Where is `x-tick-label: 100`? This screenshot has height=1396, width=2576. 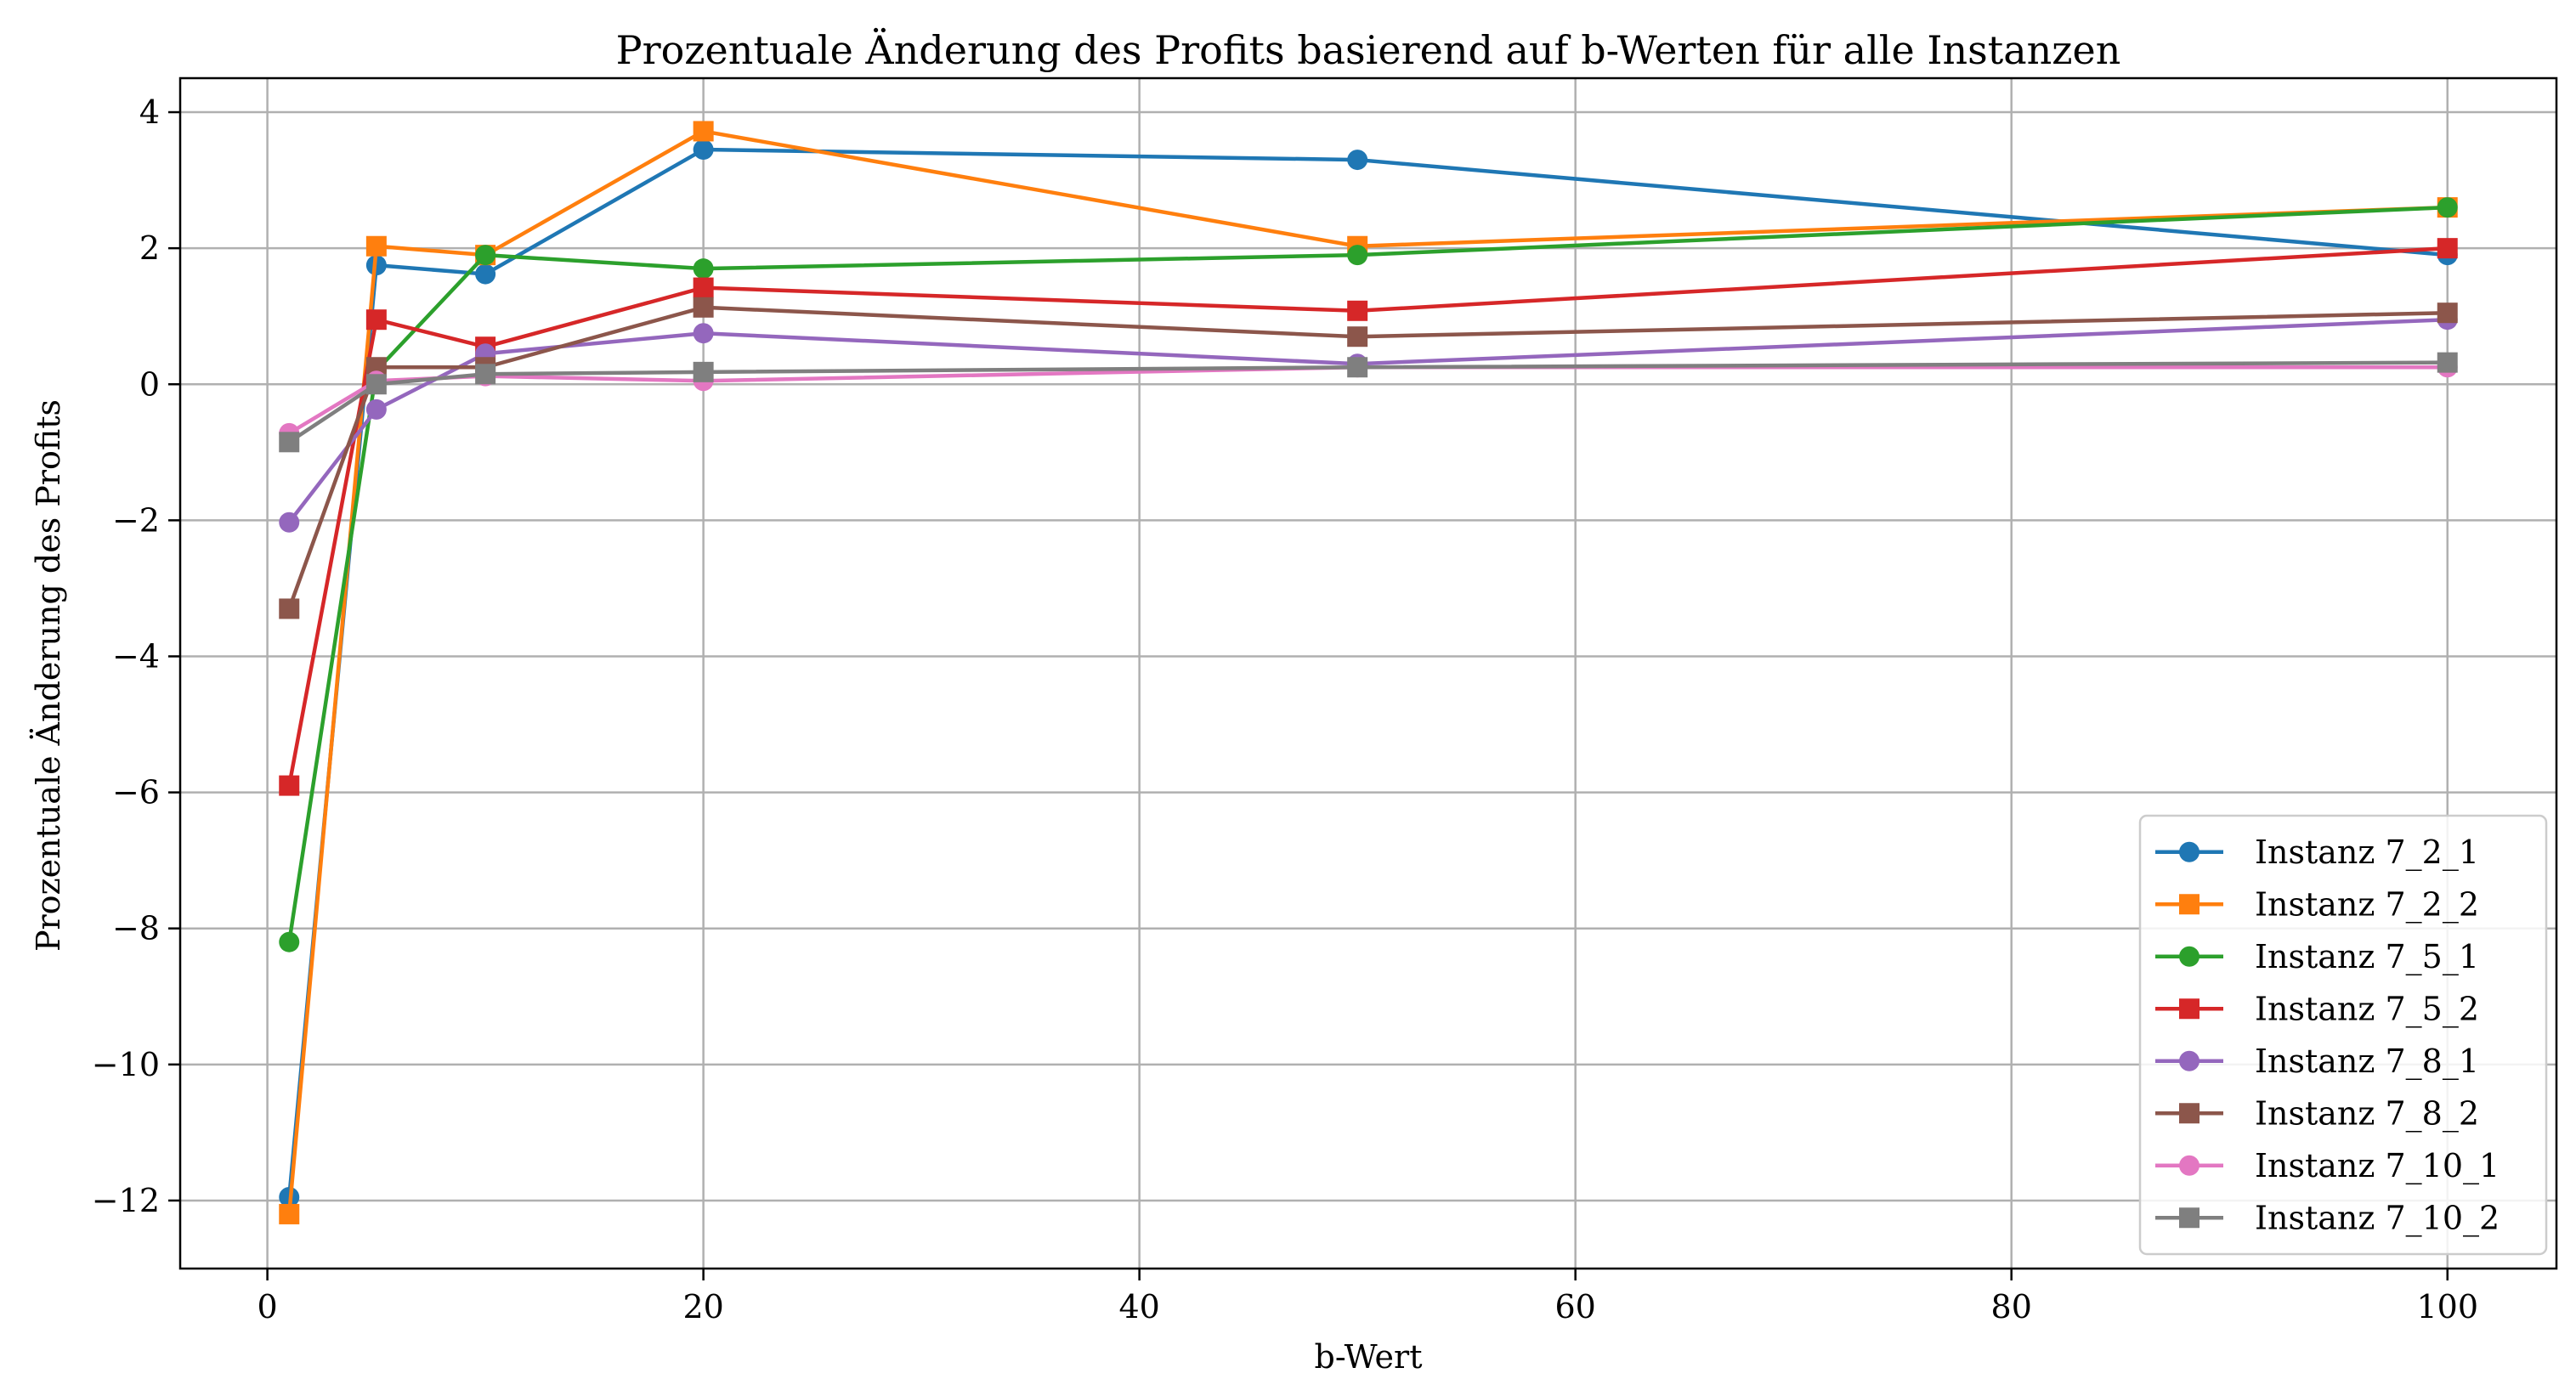
x-tick-label: 100 is located at coordinates (2447, 1306).